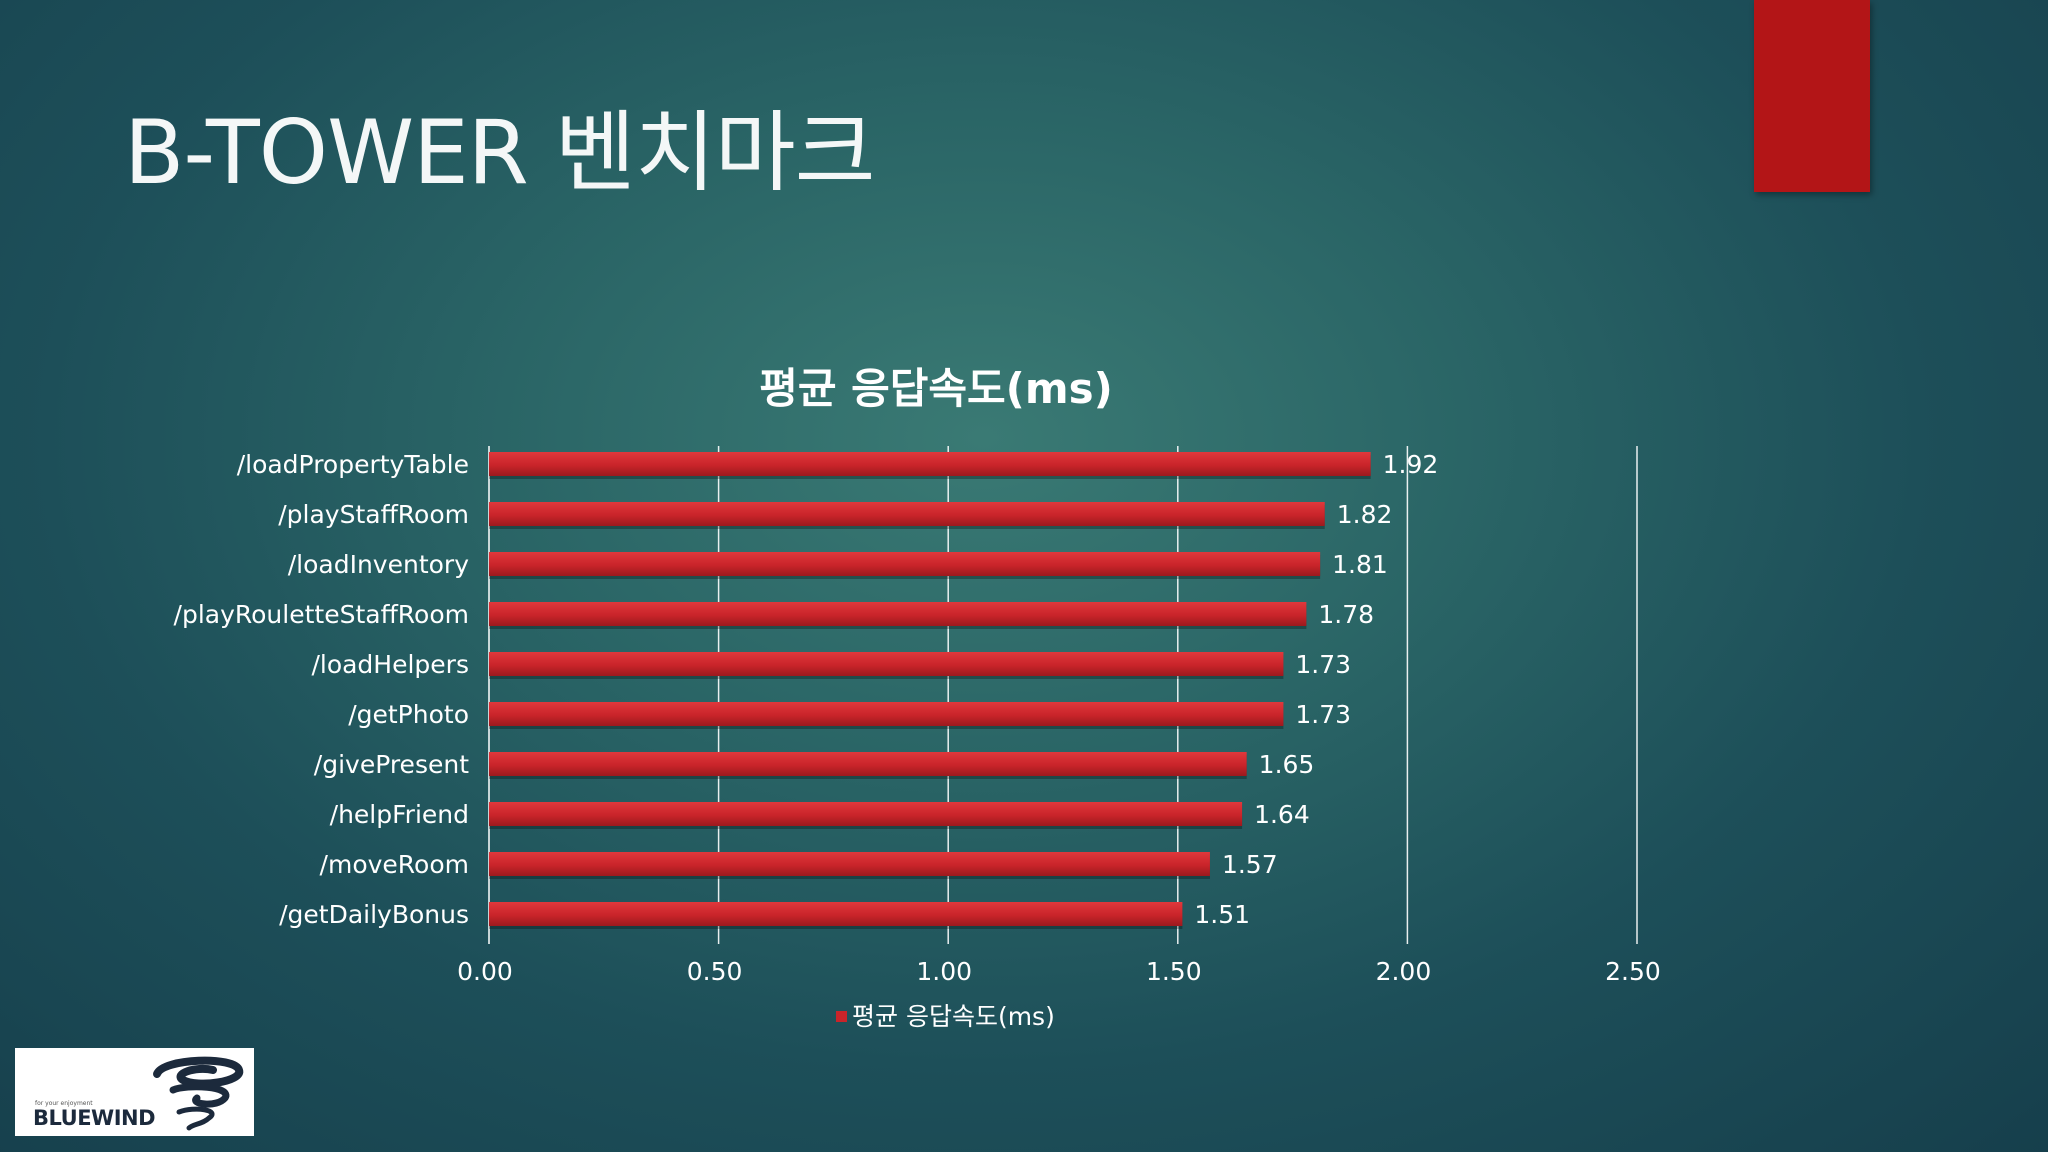 The image size is (2048, 1152). Describe the element at coordinates (94, 1118) in the screenshot. I see `logo-name: BLUEWIND` at that location.